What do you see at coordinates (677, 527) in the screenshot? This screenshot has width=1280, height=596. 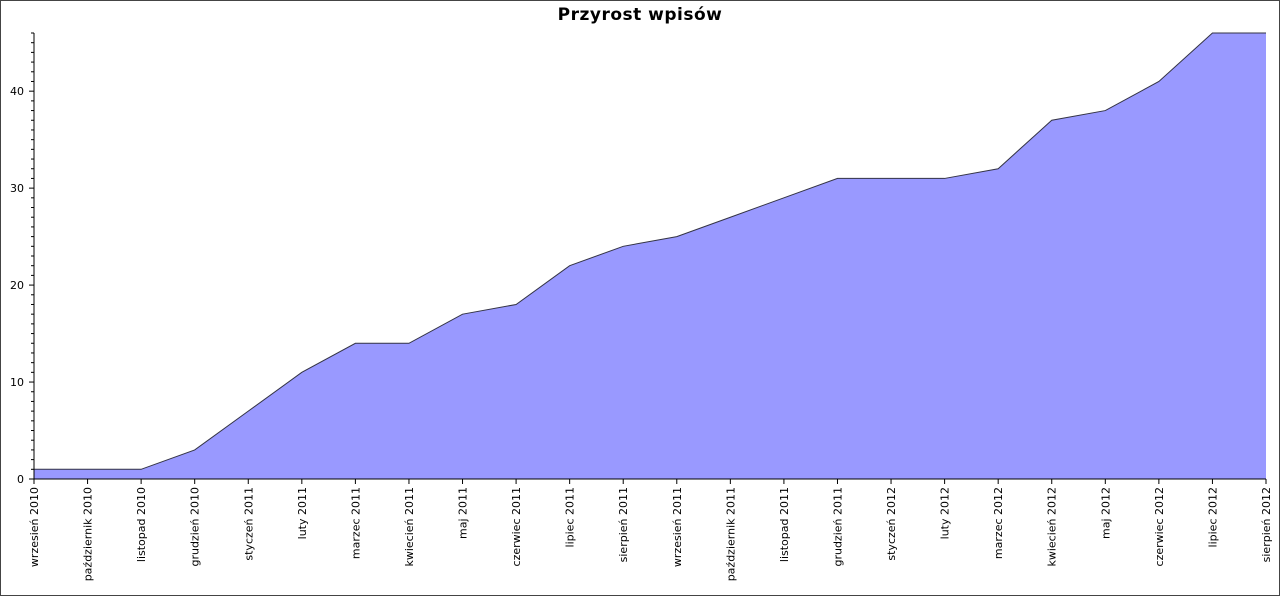 I see `x-tick-label: wrzesień 2011` at bounding box center [677, 527].